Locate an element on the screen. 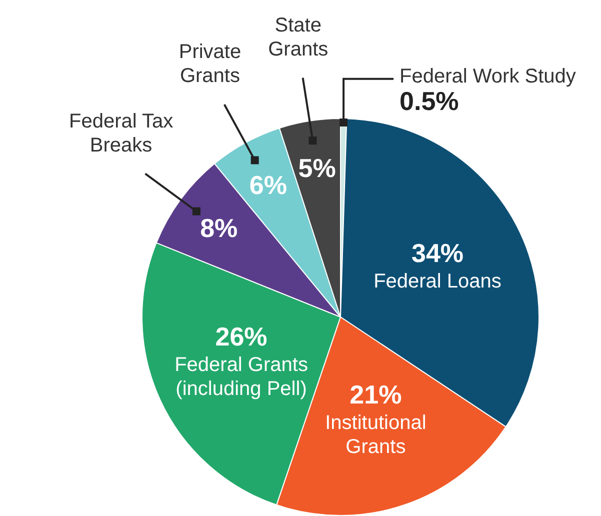 This screenshot has height=516, width=601. slice-label: Federal Loans is located at coordinates (438, 281).